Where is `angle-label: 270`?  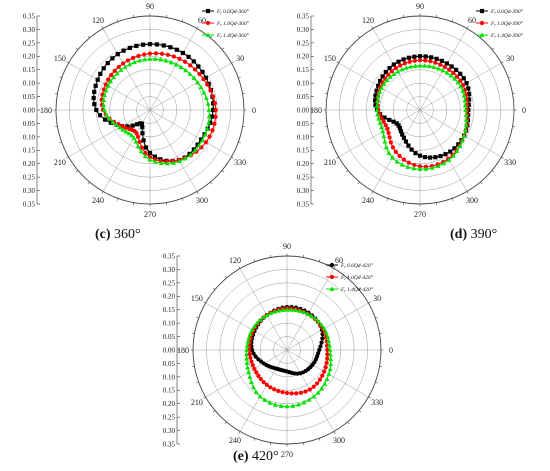
angle-label: 270 is located at coordinates (420, 214).